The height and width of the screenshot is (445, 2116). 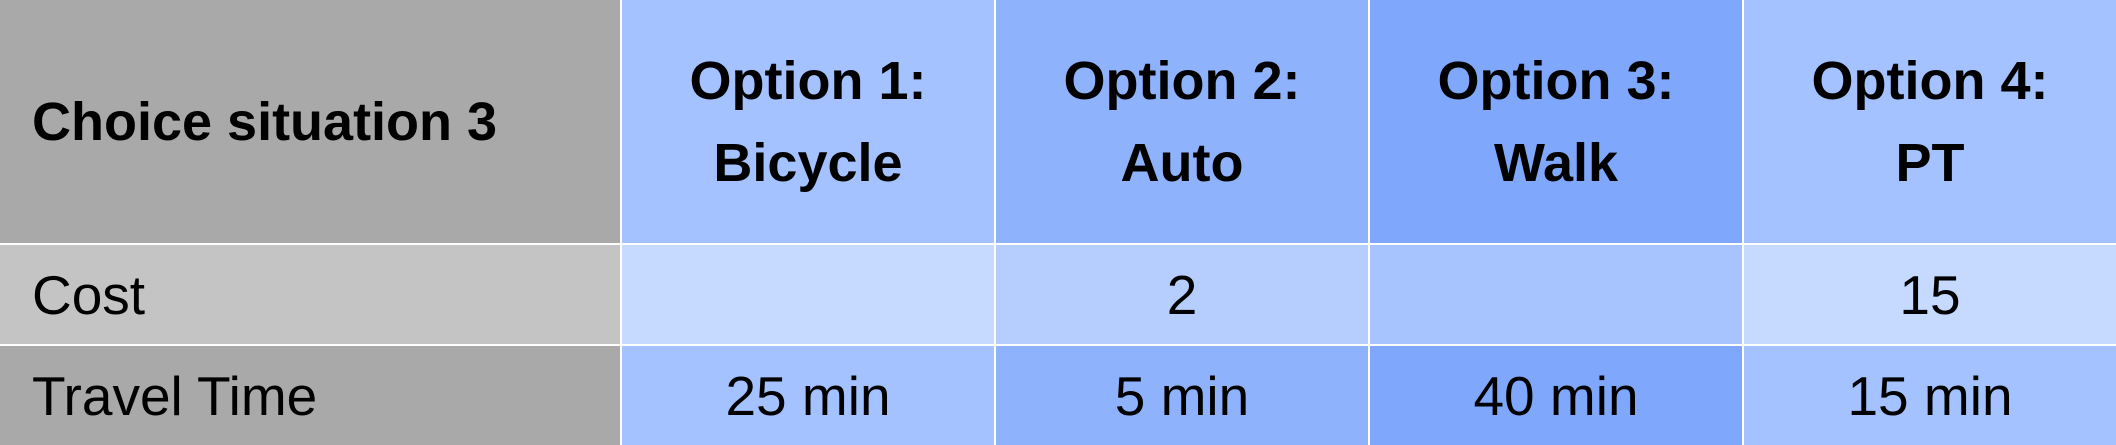 I want to click on travel-time-value: 15 min, so click(x=1930, y=395).